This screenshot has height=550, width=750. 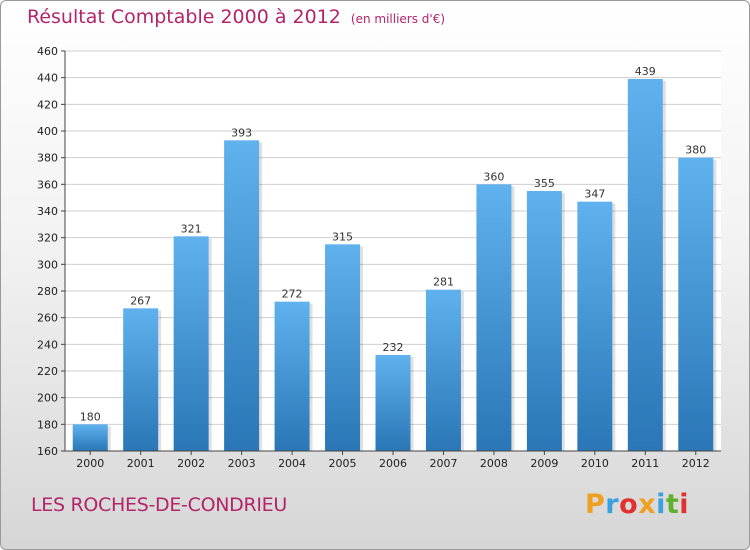 I want to click on proxiti-logo: Proxiti, so click(x=637, y=504).